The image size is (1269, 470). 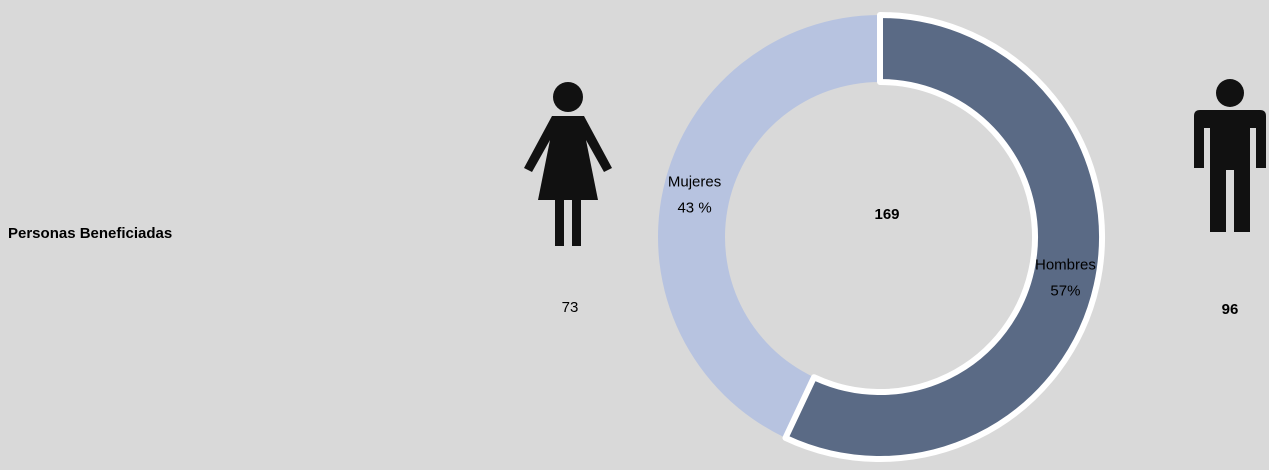 I want to click on count-label: 73, so click(x=570, y=307).